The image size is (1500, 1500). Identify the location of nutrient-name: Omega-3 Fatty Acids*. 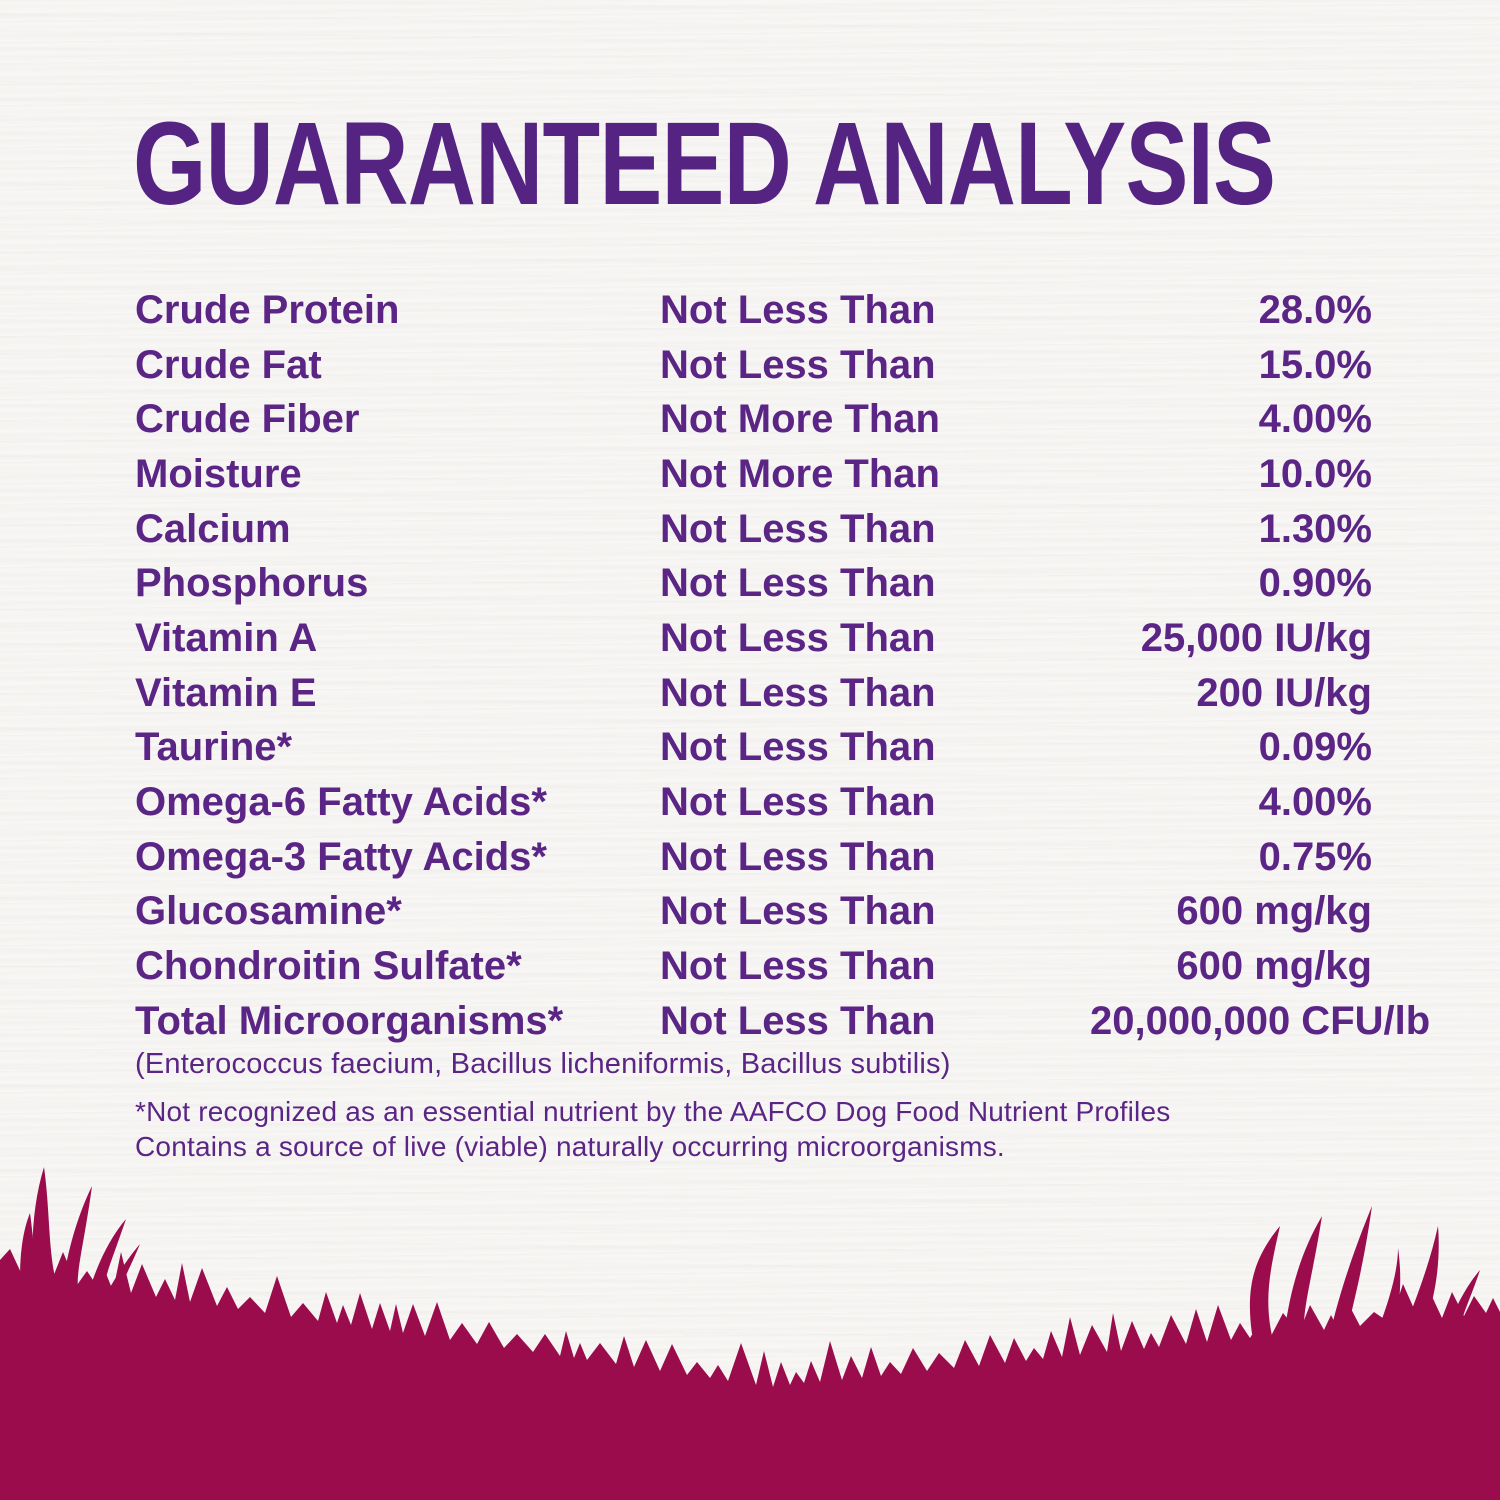
(341, 856).